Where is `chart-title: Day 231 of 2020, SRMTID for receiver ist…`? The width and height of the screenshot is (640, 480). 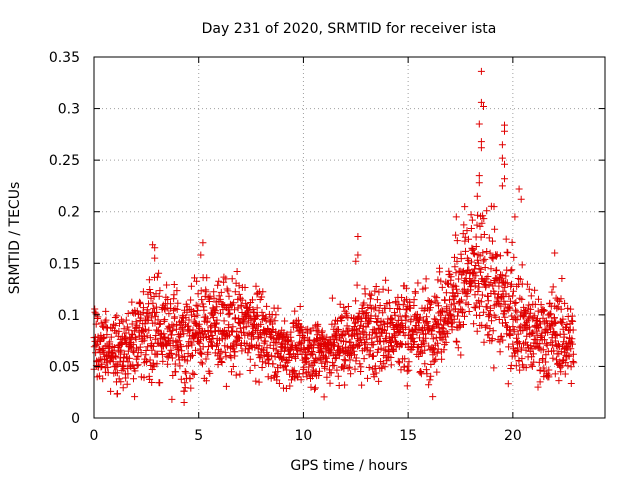 chart-title: Day 231 of 2020, SRMTID for receiver ist… is located at coordinates (349, 29).